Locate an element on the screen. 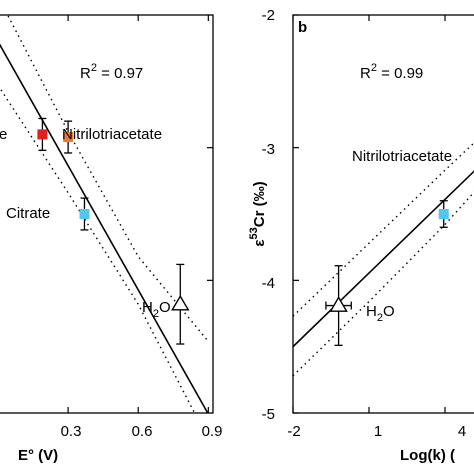  point-label-h2o-a: H2O is located at coordinates (156, 309).